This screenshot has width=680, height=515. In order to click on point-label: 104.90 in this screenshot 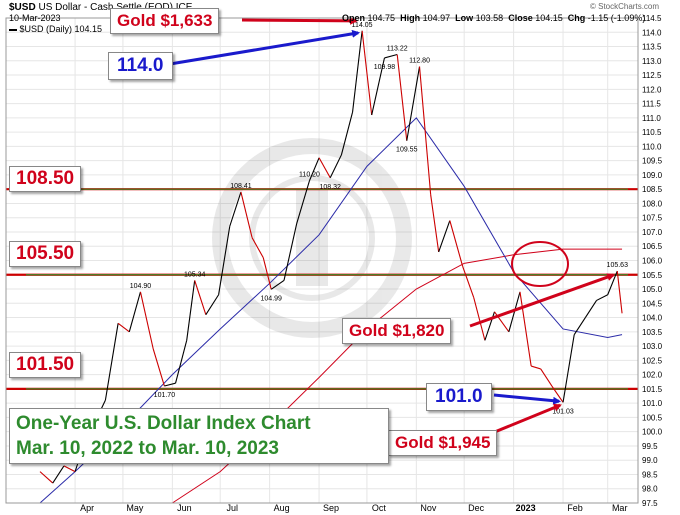, I will do `click(141, 286)`.